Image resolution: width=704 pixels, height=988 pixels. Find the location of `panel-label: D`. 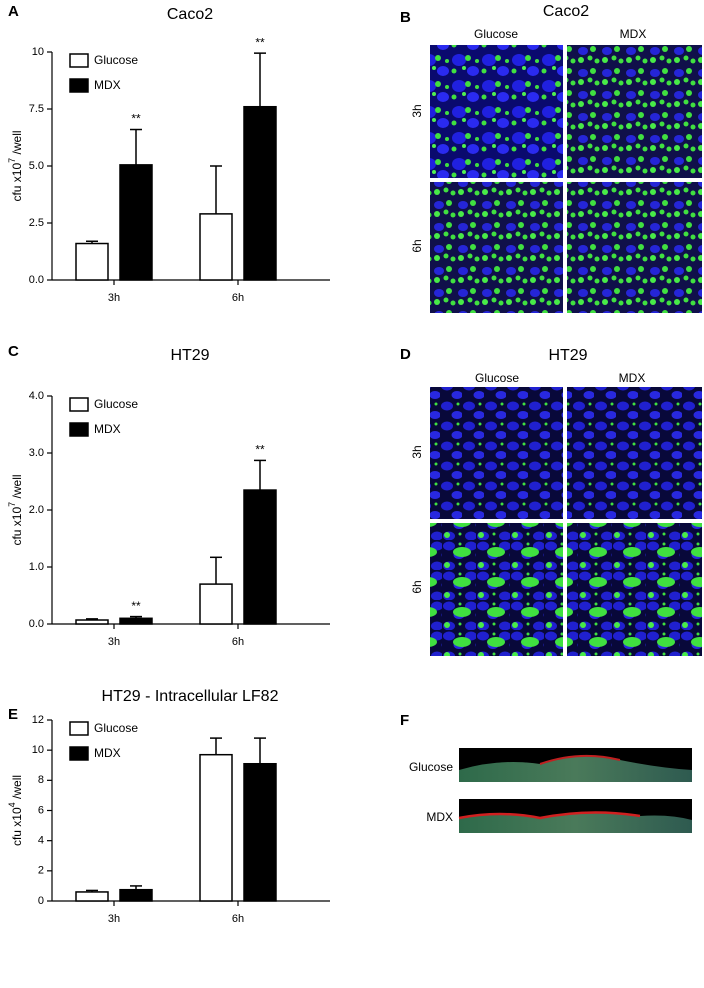

panel-label: D is located at coordinates (405, 354).